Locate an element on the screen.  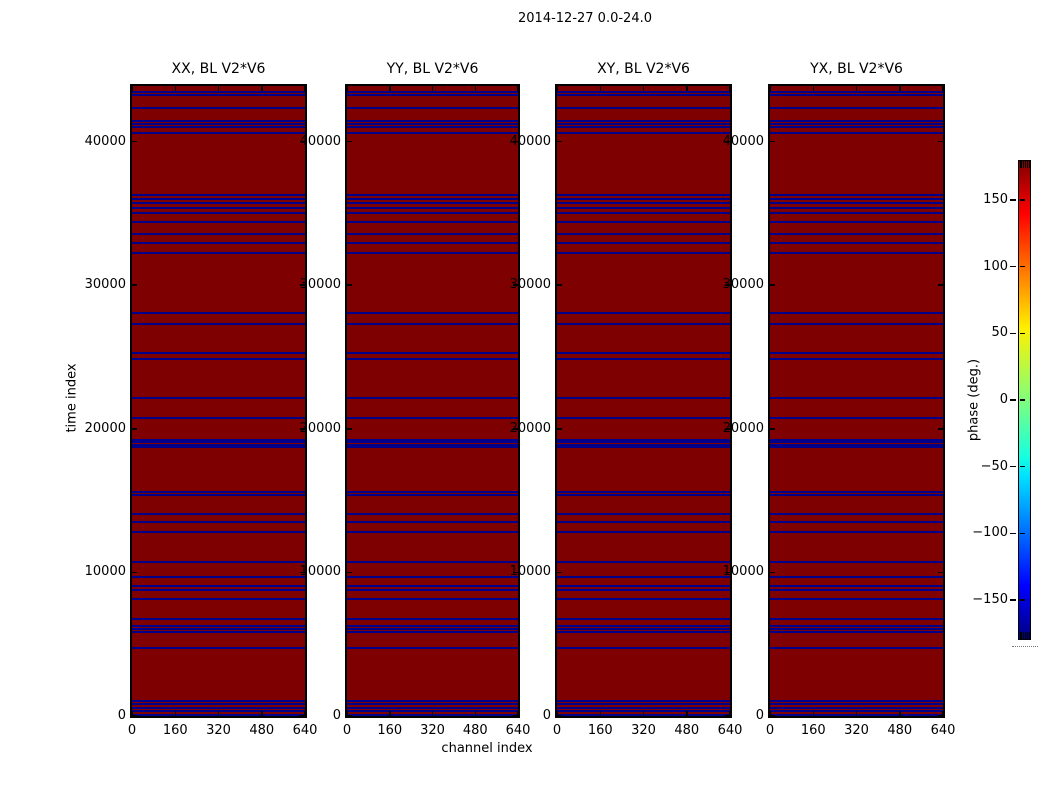
colorbar is located at coordinates (1024, 400).